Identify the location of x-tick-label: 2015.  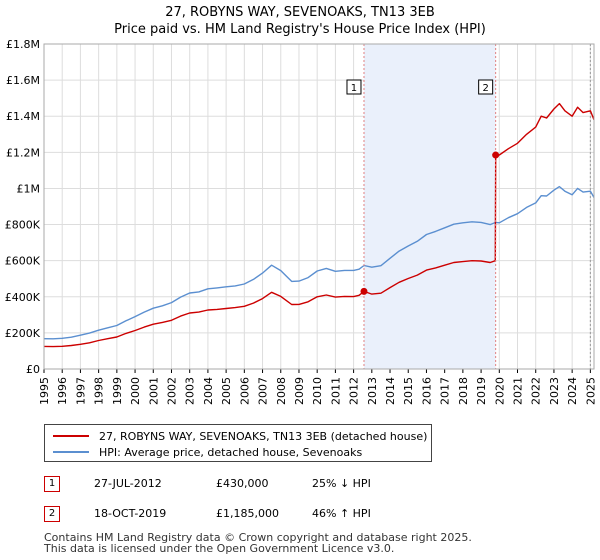
(408, 391).